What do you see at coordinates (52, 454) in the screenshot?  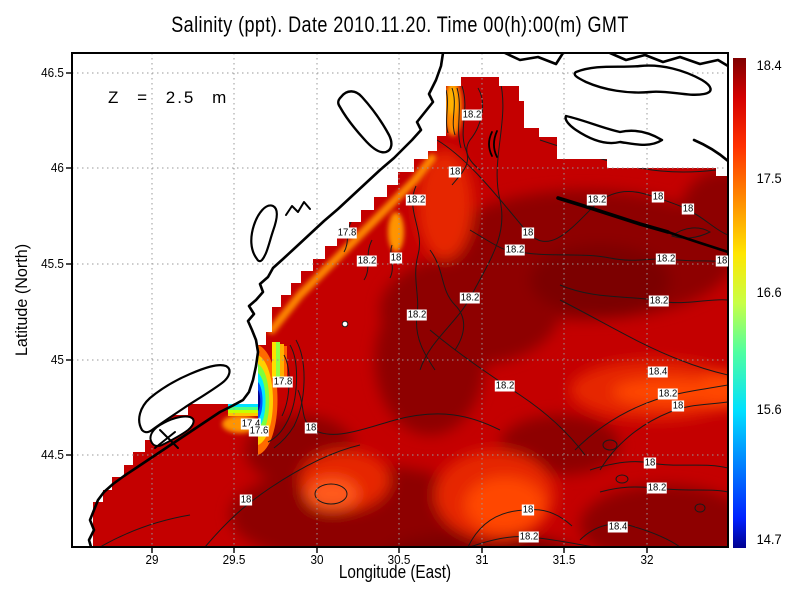 I see `y-tick-label: 44.5` at bounding box center [52, 454].